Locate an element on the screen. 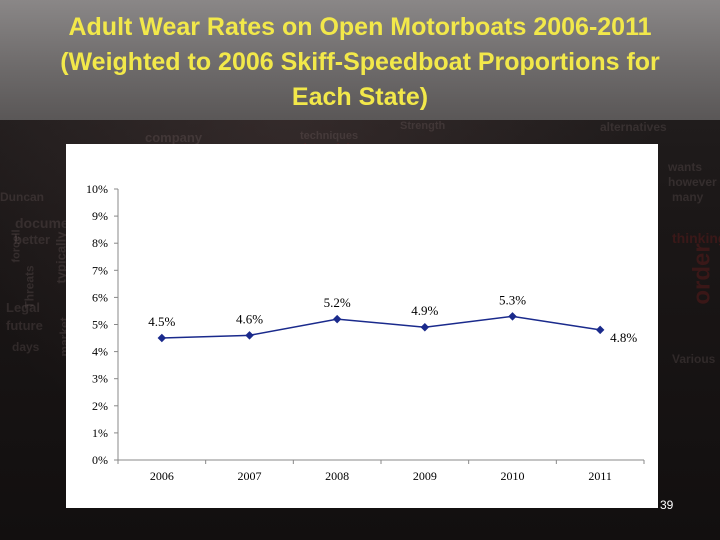 This screenshot has width=720, height=540. data-label: 4.5% is located at coordinates (161, 321).